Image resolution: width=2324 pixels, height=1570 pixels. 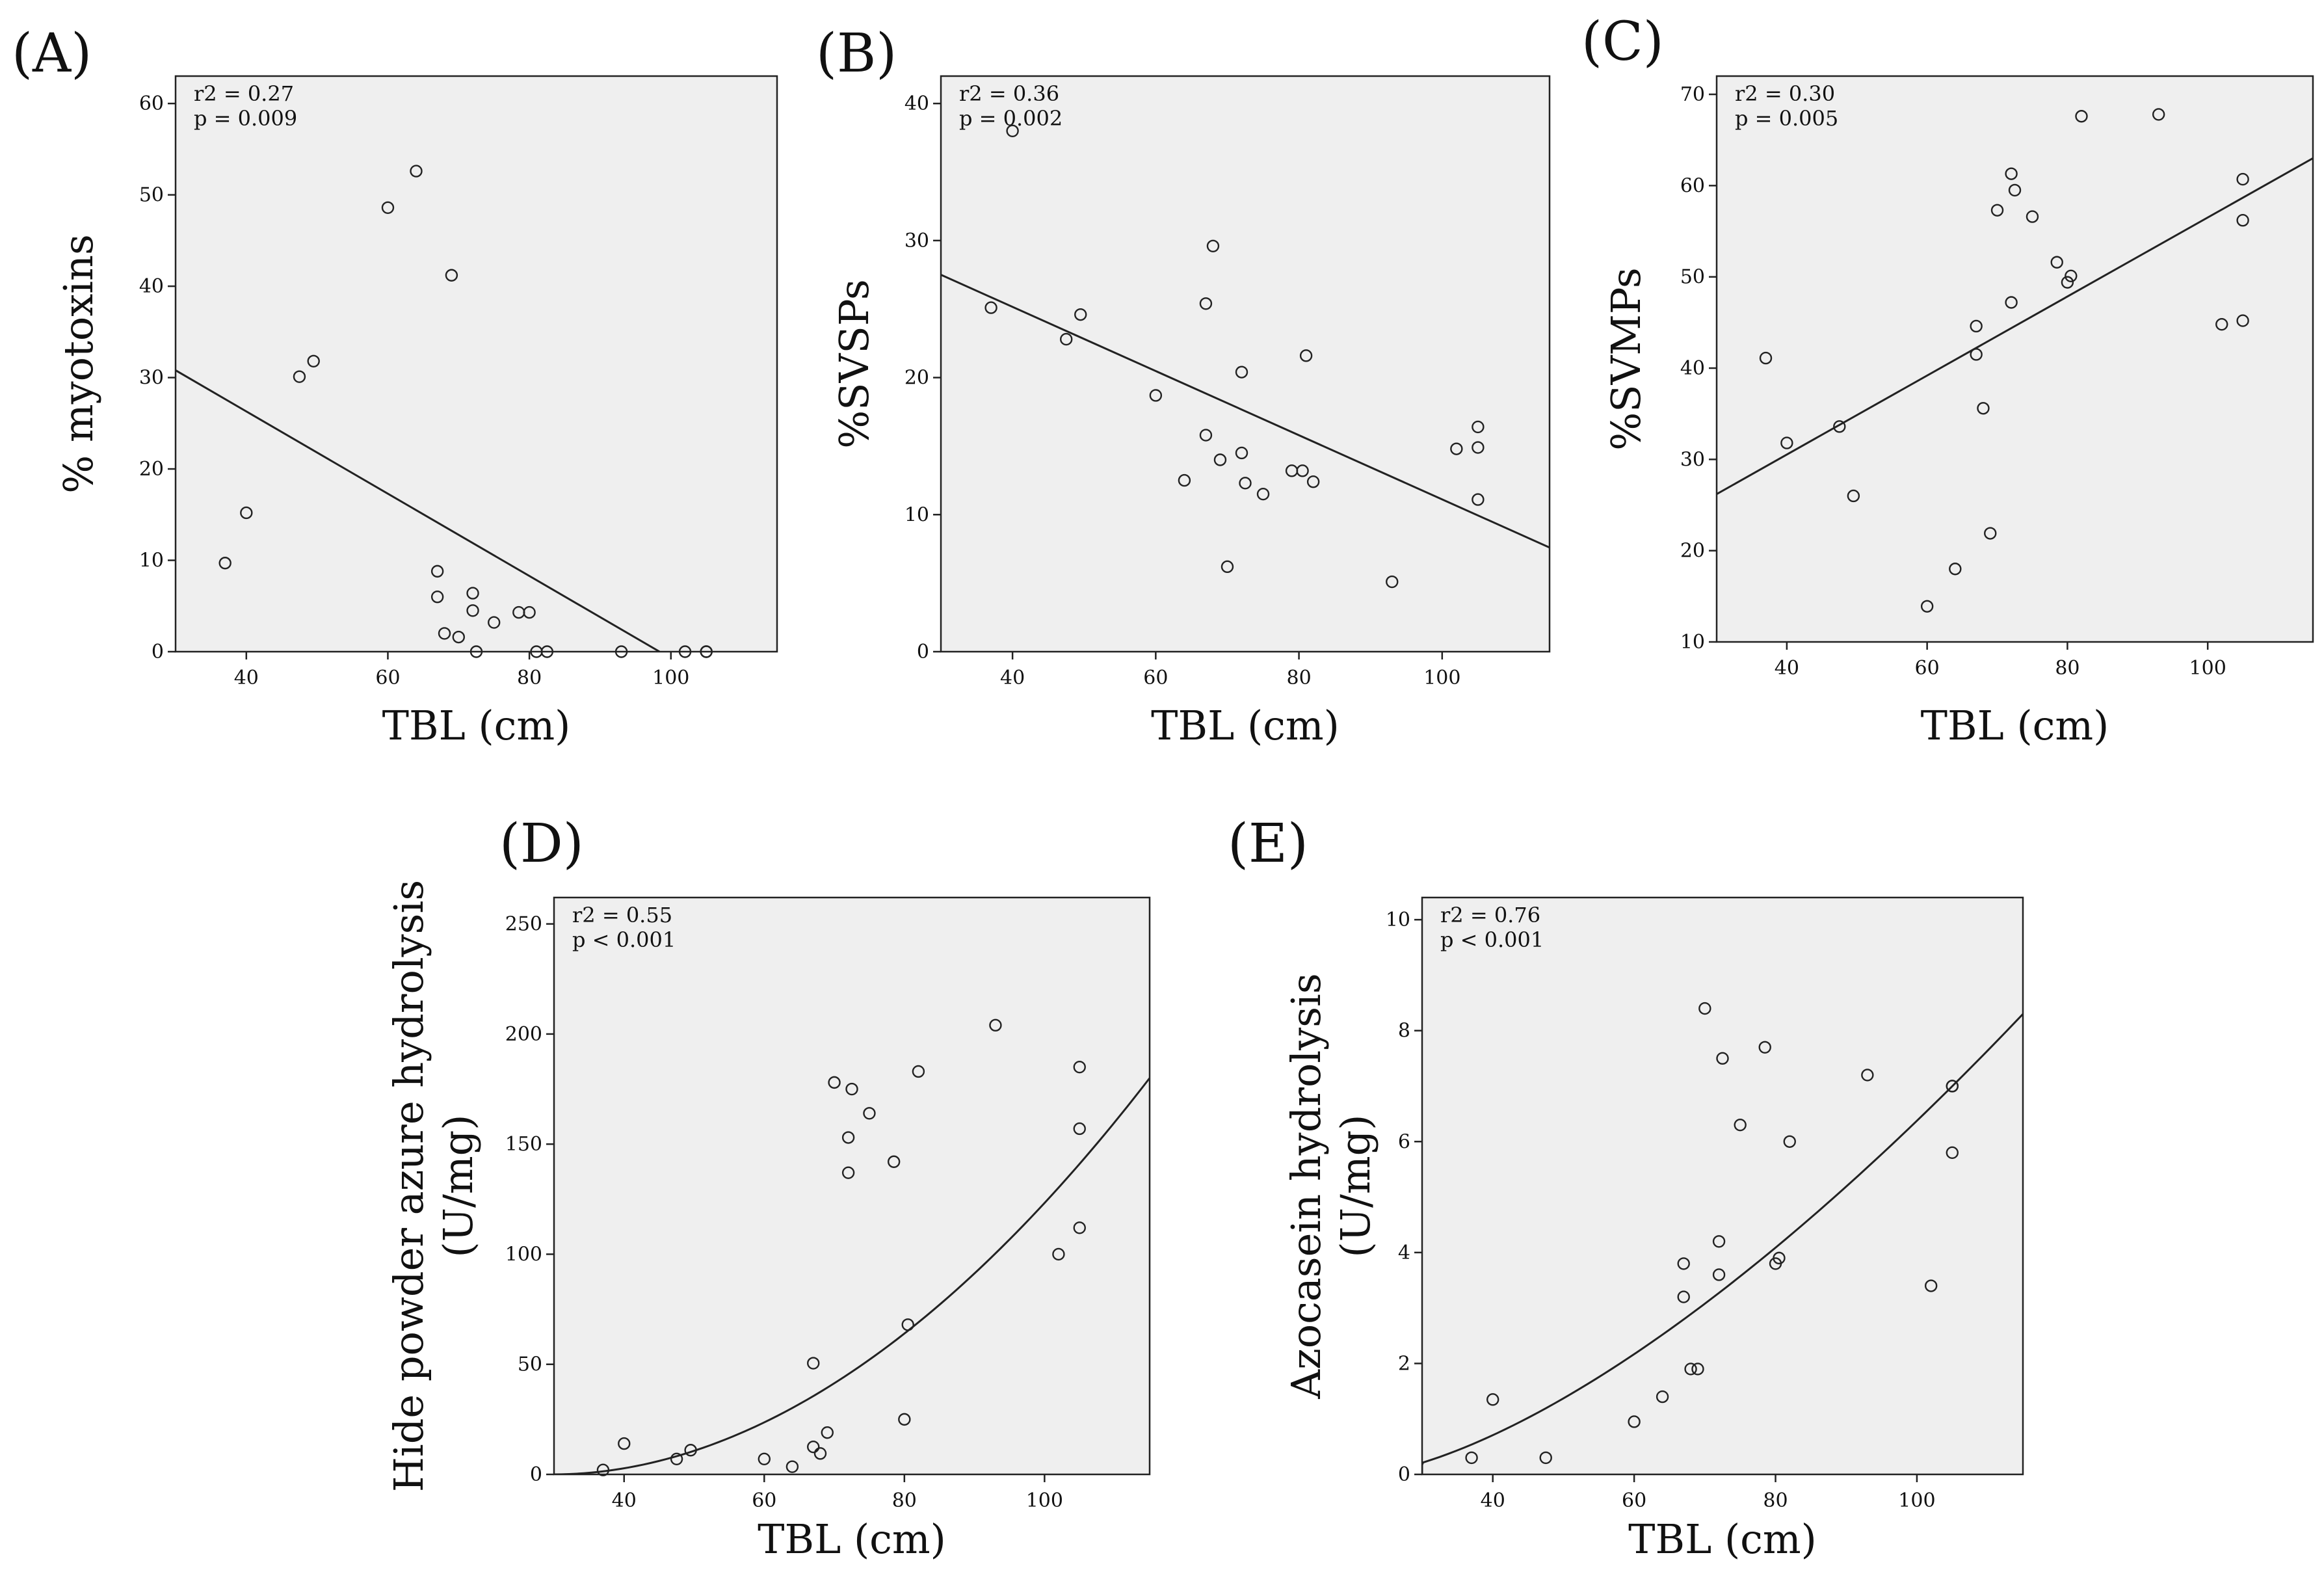 I want to click on x-axis-title: TBL (cm), so click(x=477, y=725).